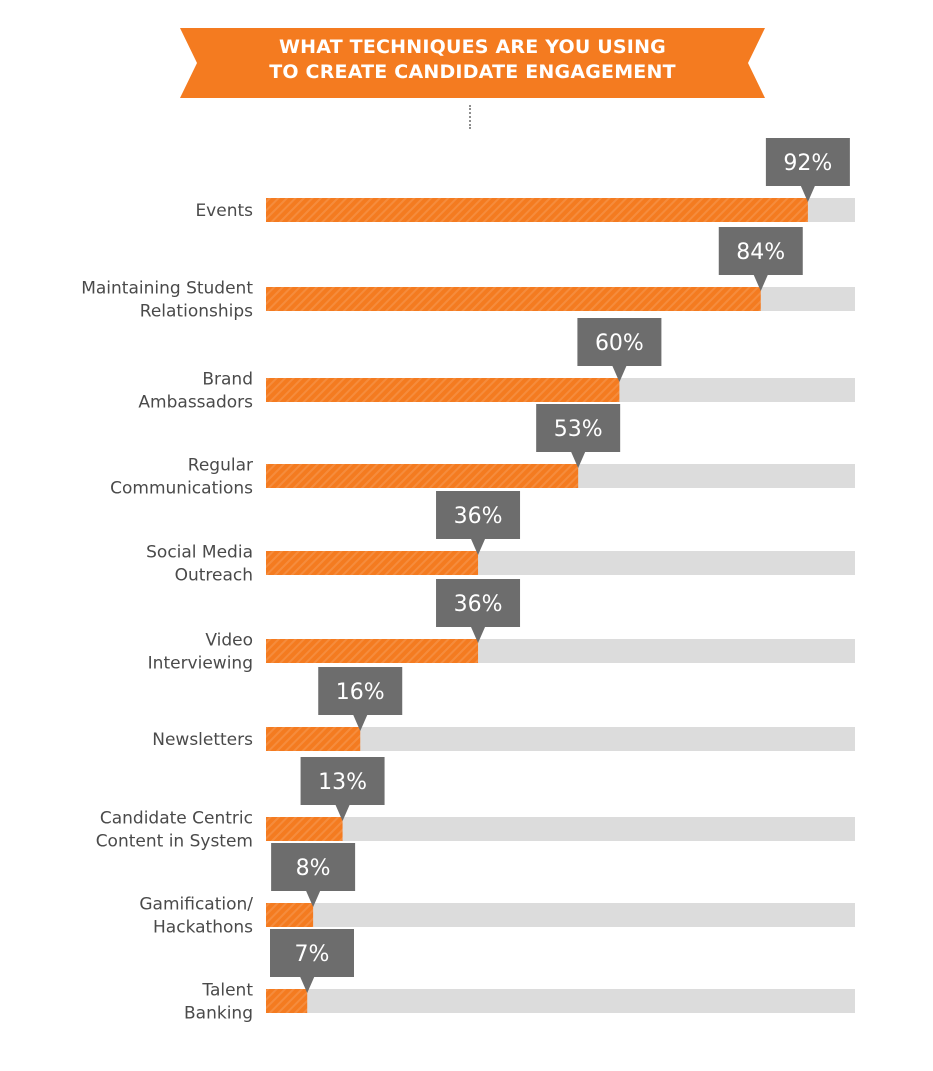  What do you see at coordinates (503, 709) in the screenshot?
I see `bar-row-6: 16% Newsletters` at bounding box center [503, 709].